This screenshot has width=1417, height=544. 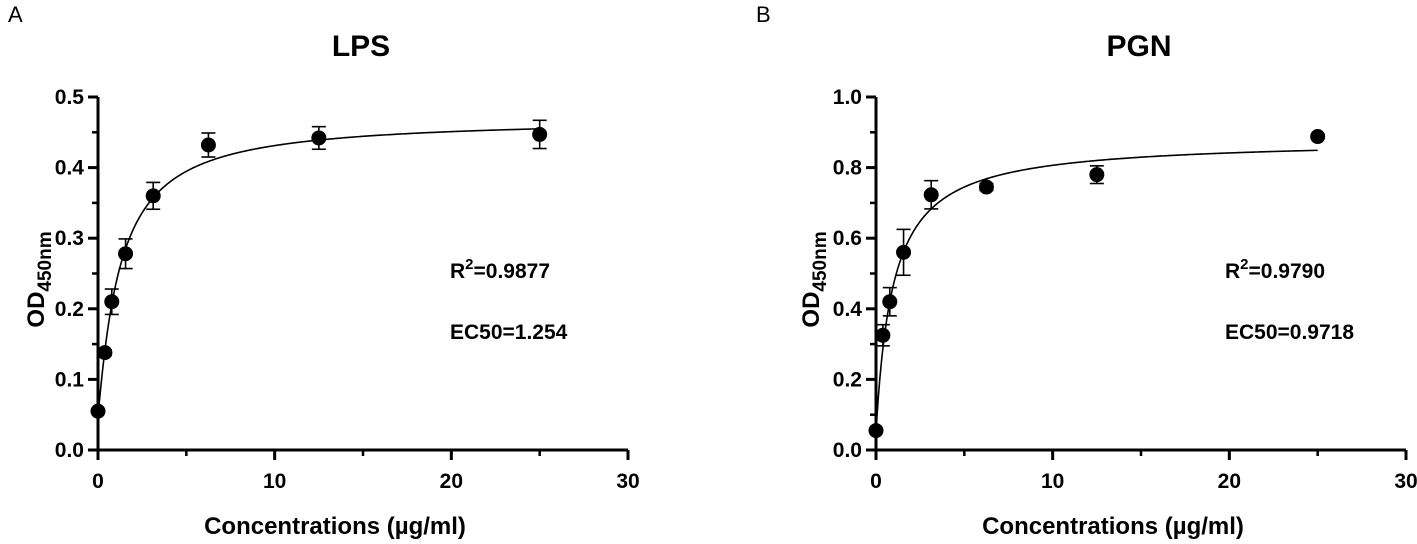 What do you see at coordinates (69, 238) in the screenshot?
I see `y-tick-label: 0.3` at bounding box center [69, 238].